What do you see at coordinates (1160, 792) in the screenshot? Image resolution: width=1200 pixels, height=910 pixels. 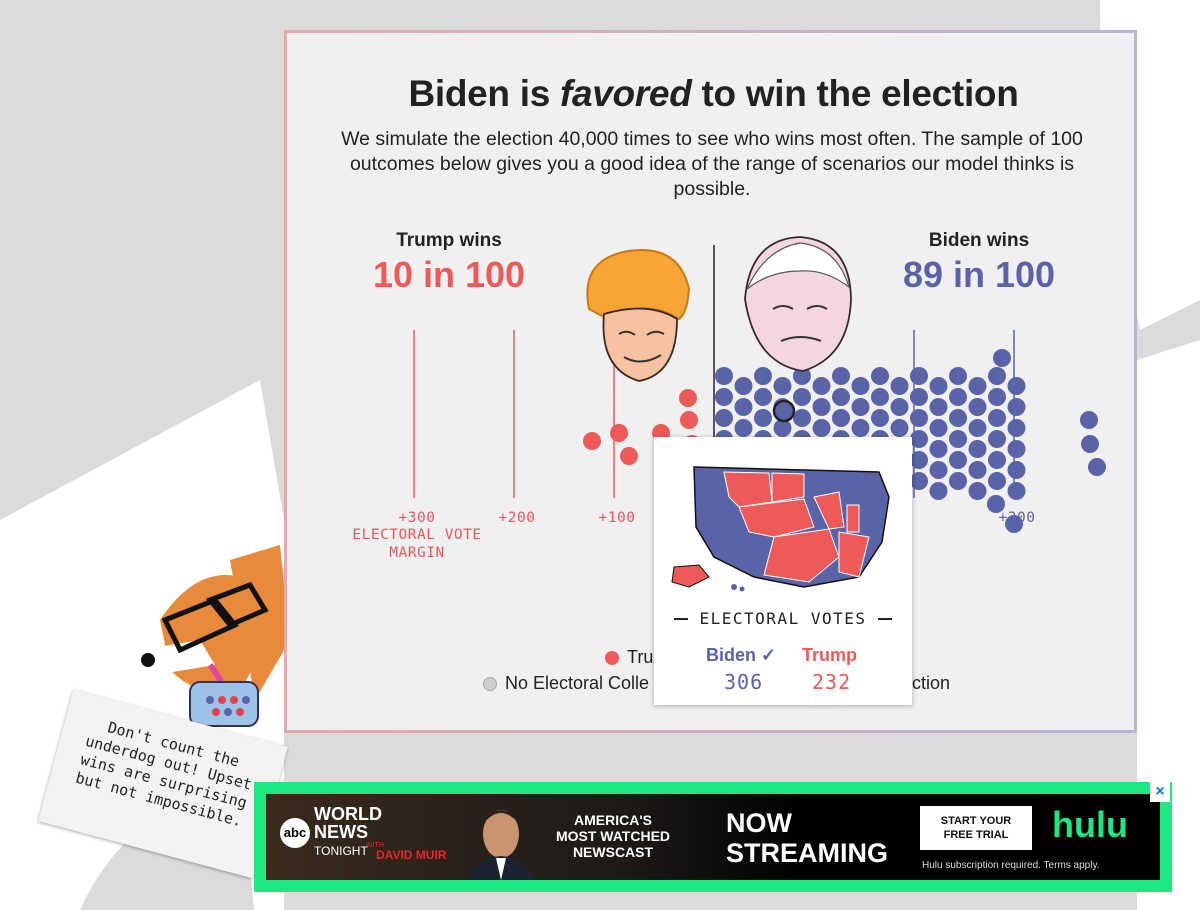 I see `close-ad-icon: ×` at bounding box center [1160, 792].